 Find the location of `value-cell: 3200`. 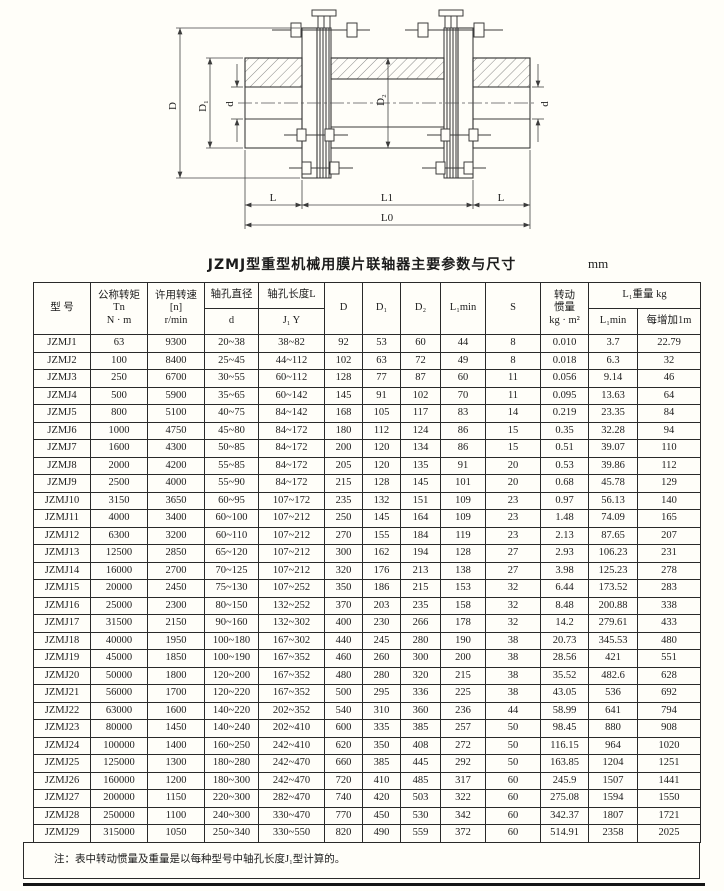

value-cell: 3200 is located at coordinates (176, 535).